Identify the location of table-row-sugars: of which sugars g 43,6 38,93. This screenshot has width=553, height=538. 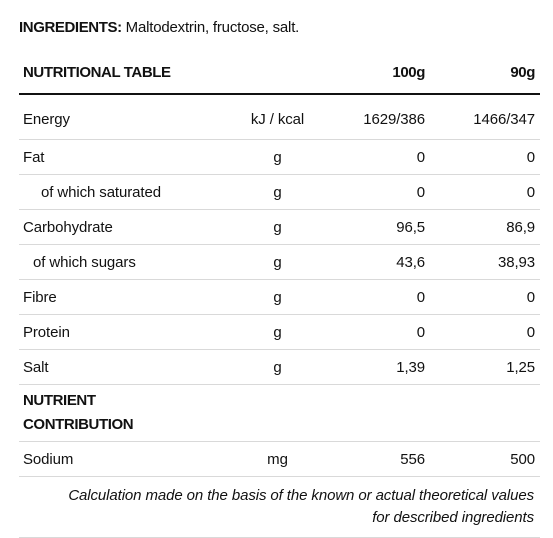
(279, 262).